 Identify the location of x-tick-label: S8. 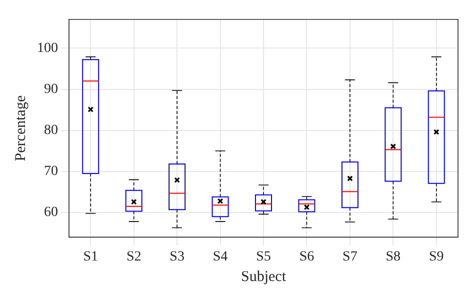
(393, 256).